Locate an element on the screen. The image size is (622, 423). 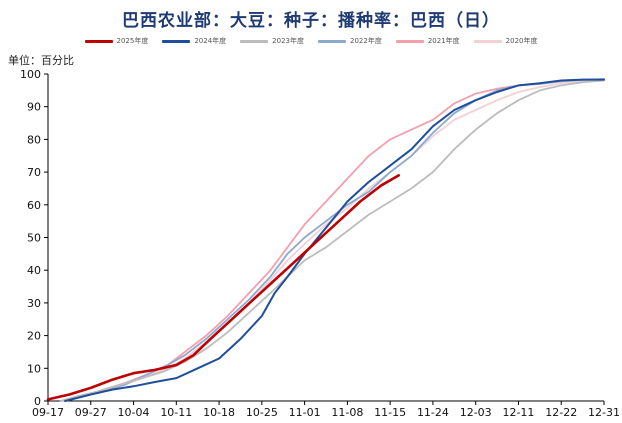
legend-item: 2020年度 is located at coordinates (505, 41).